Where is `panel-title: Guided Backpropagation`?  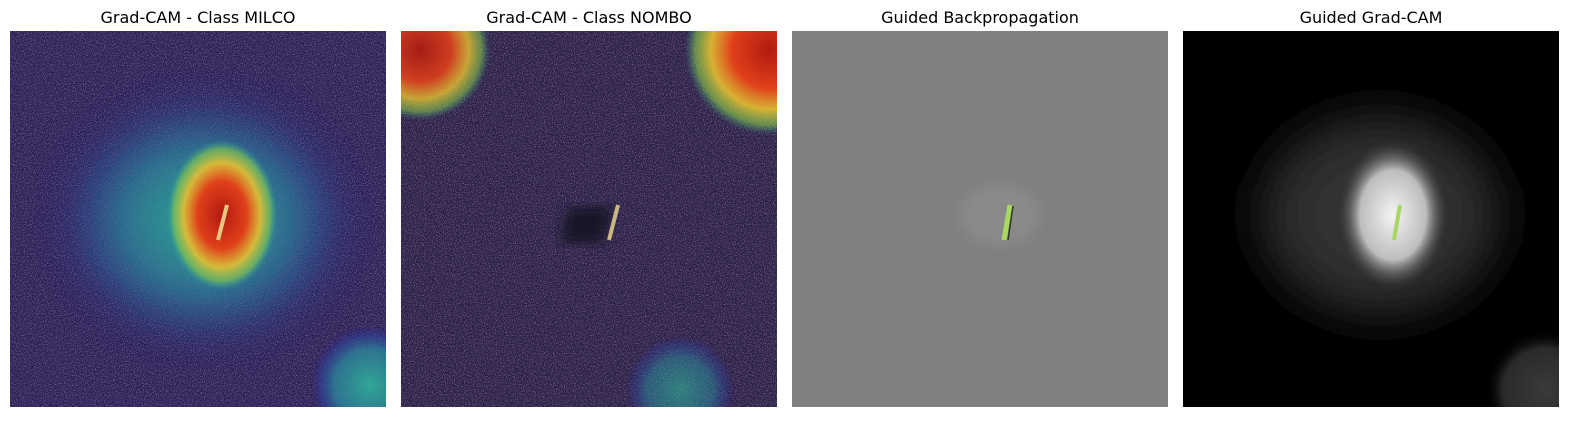 panel-title: Guided Backpropagation is located at coordinates (980, 17).